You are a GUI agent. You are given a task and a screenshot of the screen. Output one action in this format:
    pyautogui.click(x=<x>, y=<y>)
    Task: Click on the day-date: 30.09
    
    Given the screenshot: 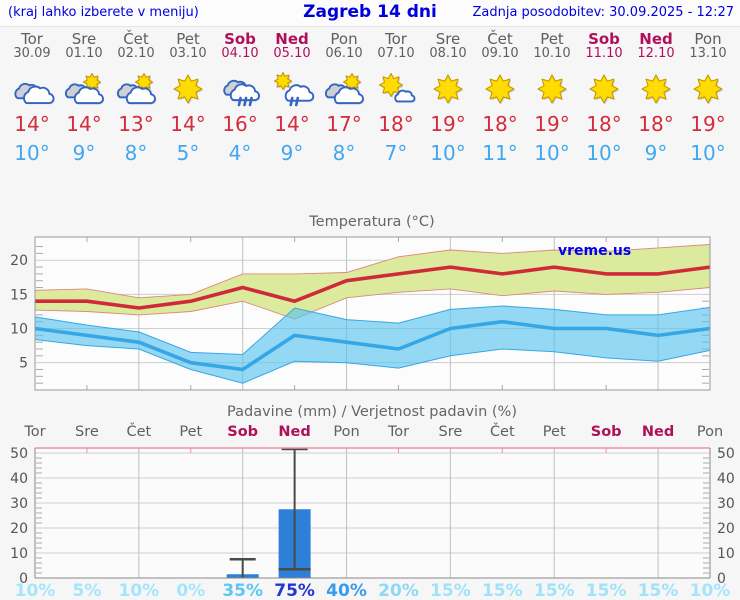 What is the action you would take?
    pyautogui.click(x=32, y=53)
    